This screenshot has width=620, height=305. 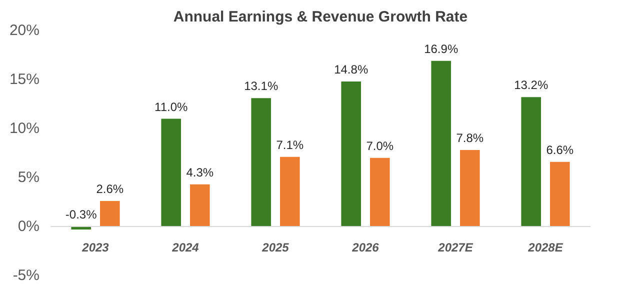 What do you see at coordinates (200, 172) in the screenshot?
I see `data-label: 4.3%` at bounding box center [200, 172].